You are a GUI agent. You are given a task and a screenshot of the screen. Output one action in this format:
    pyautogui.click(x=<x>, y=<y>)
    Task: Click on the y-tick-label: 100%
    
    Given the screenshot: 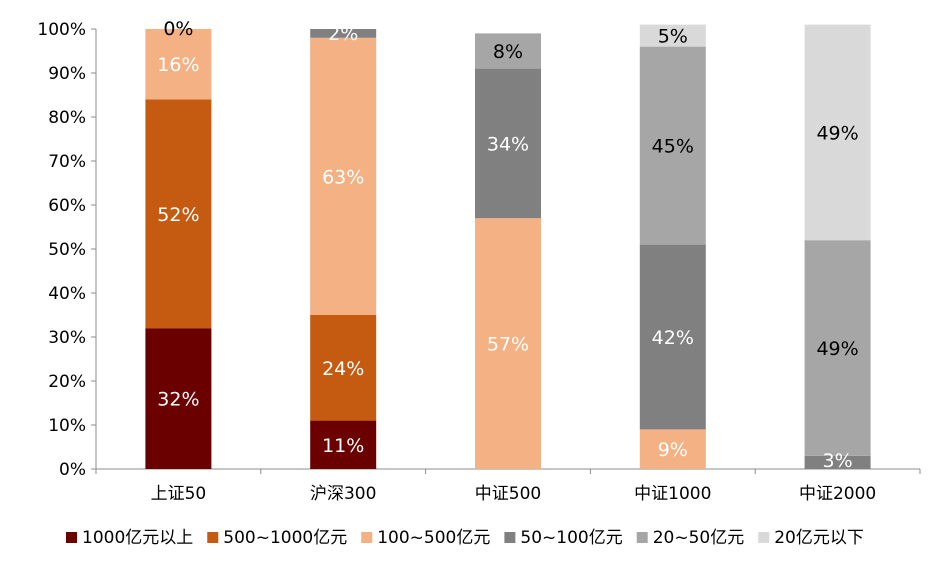 What is the action you would take?
    pyautogui.click(x=61, y=30)
    